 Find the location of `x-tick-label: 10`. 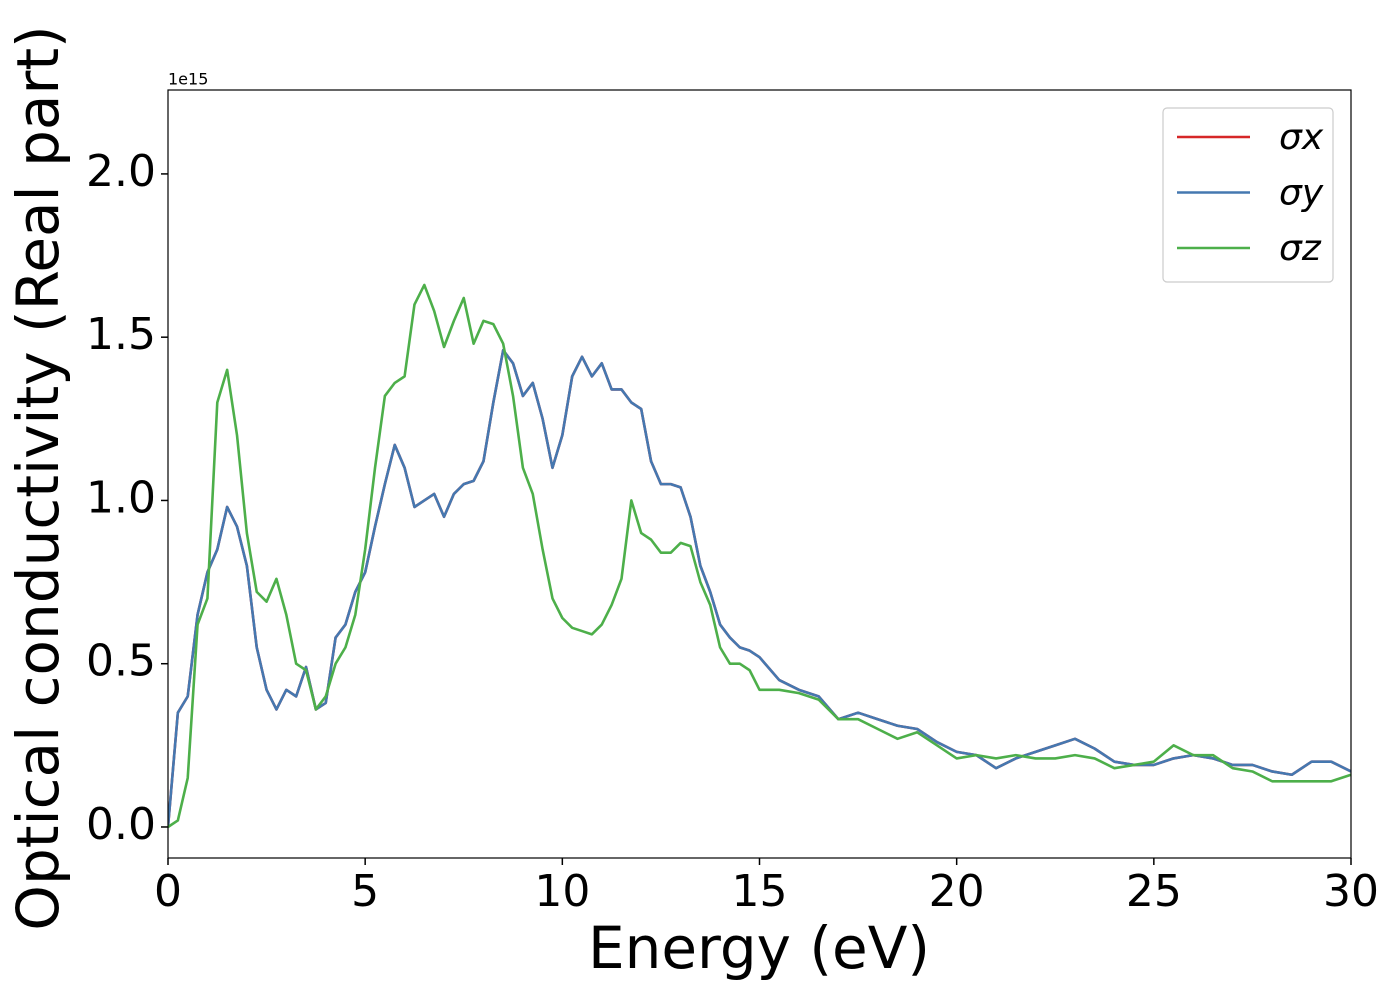

x-tick-label: 10 is located at coordinates (562, 891).